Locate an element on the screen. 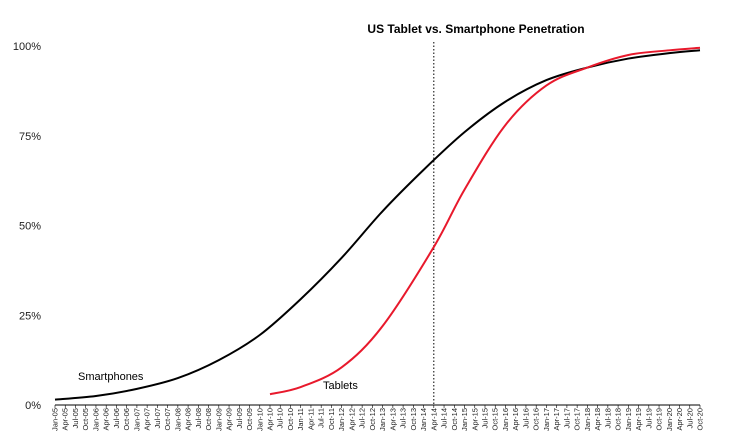  x-tick-label: Jan-16 is located at coordinates (505, 419).